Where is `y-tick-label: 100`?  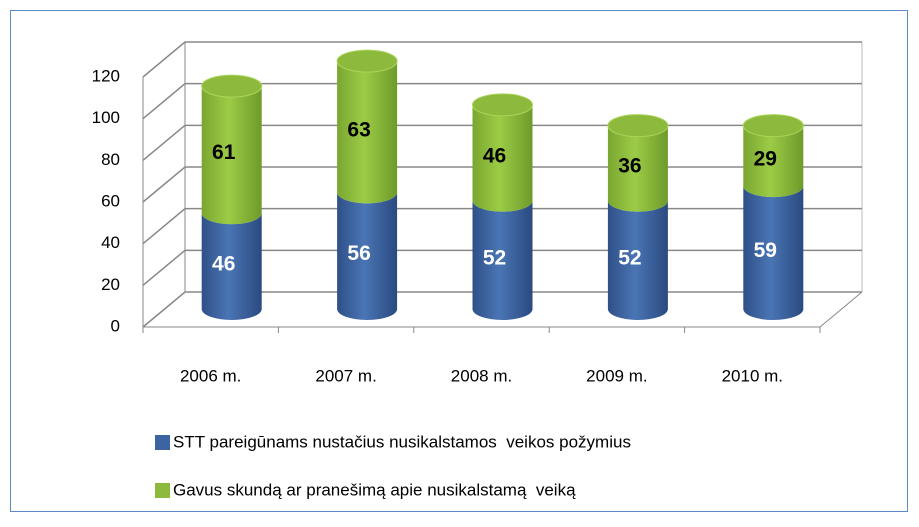
y-tick-label: 100 is located at coordinates (106, 117).